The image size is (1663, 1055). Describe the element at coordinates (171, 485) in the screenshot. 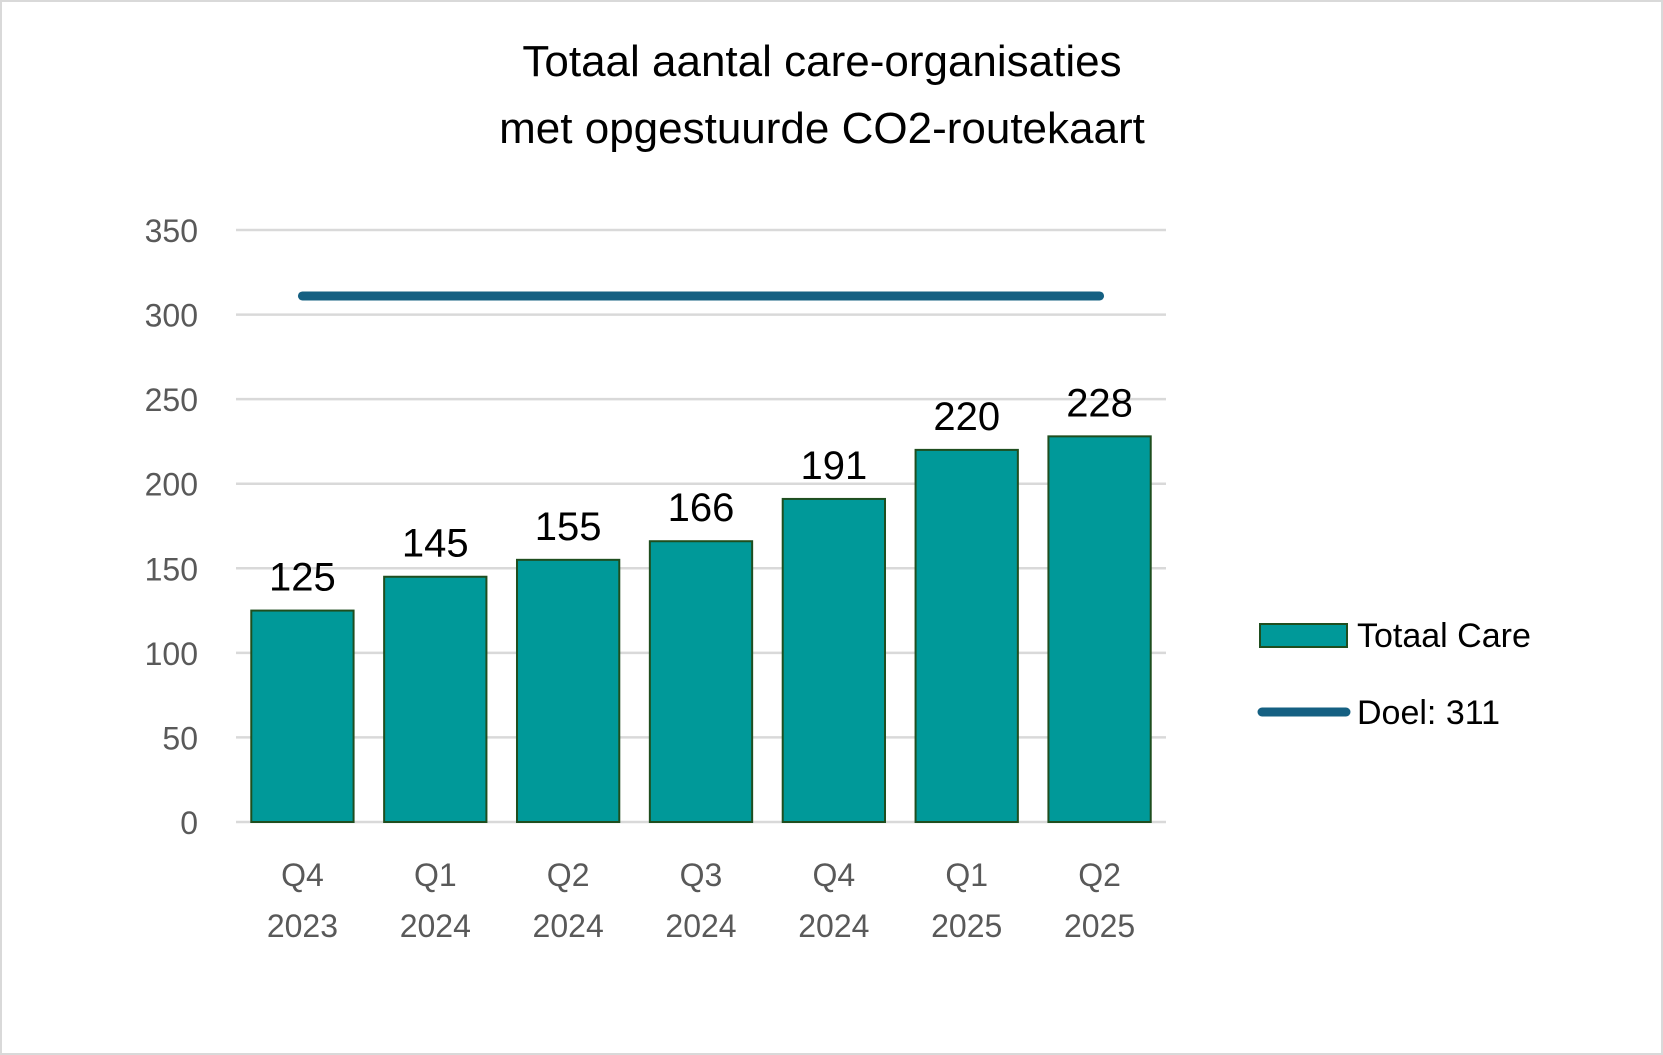

I see `y-tick-label-200: 200` at that location.